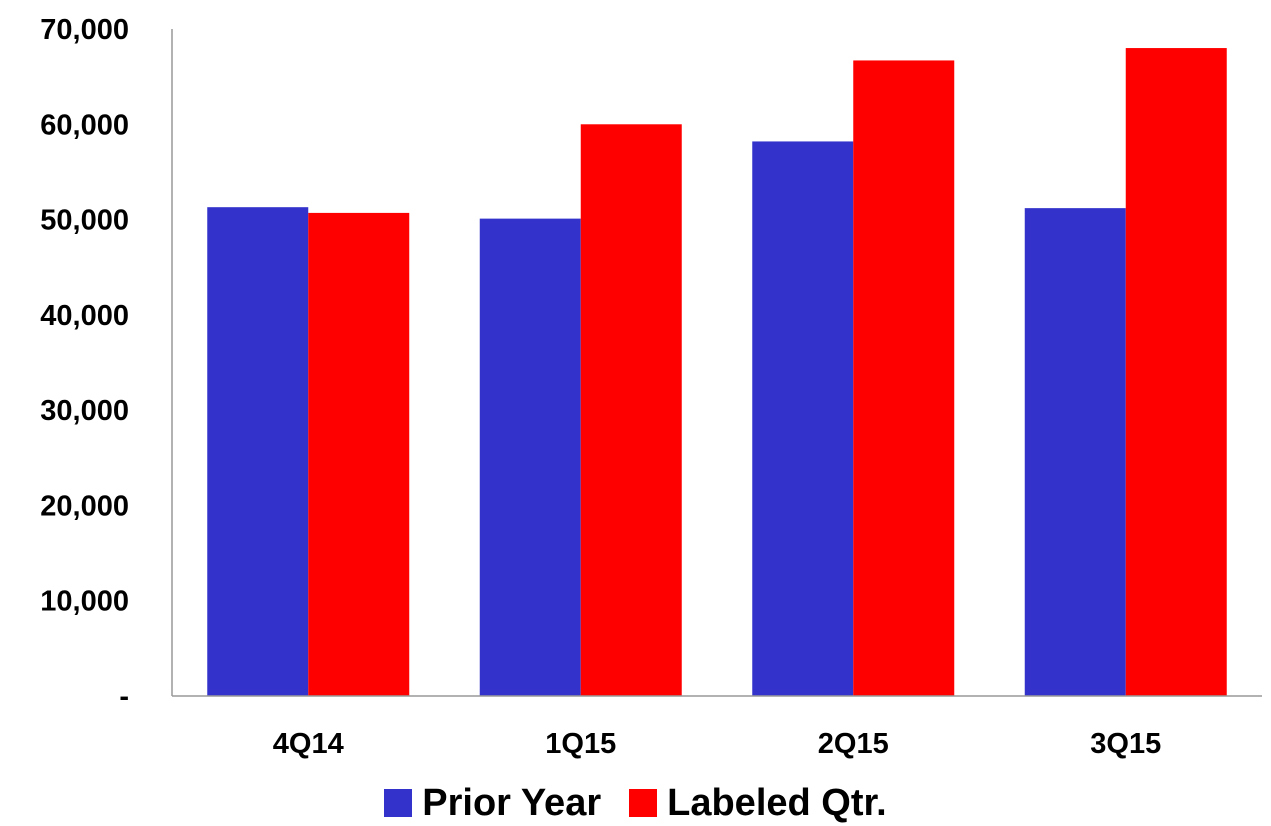 The height and width of the screenshot is (826, 1271). I want to click on y-tick-label: 70,000, so click(84, 30).